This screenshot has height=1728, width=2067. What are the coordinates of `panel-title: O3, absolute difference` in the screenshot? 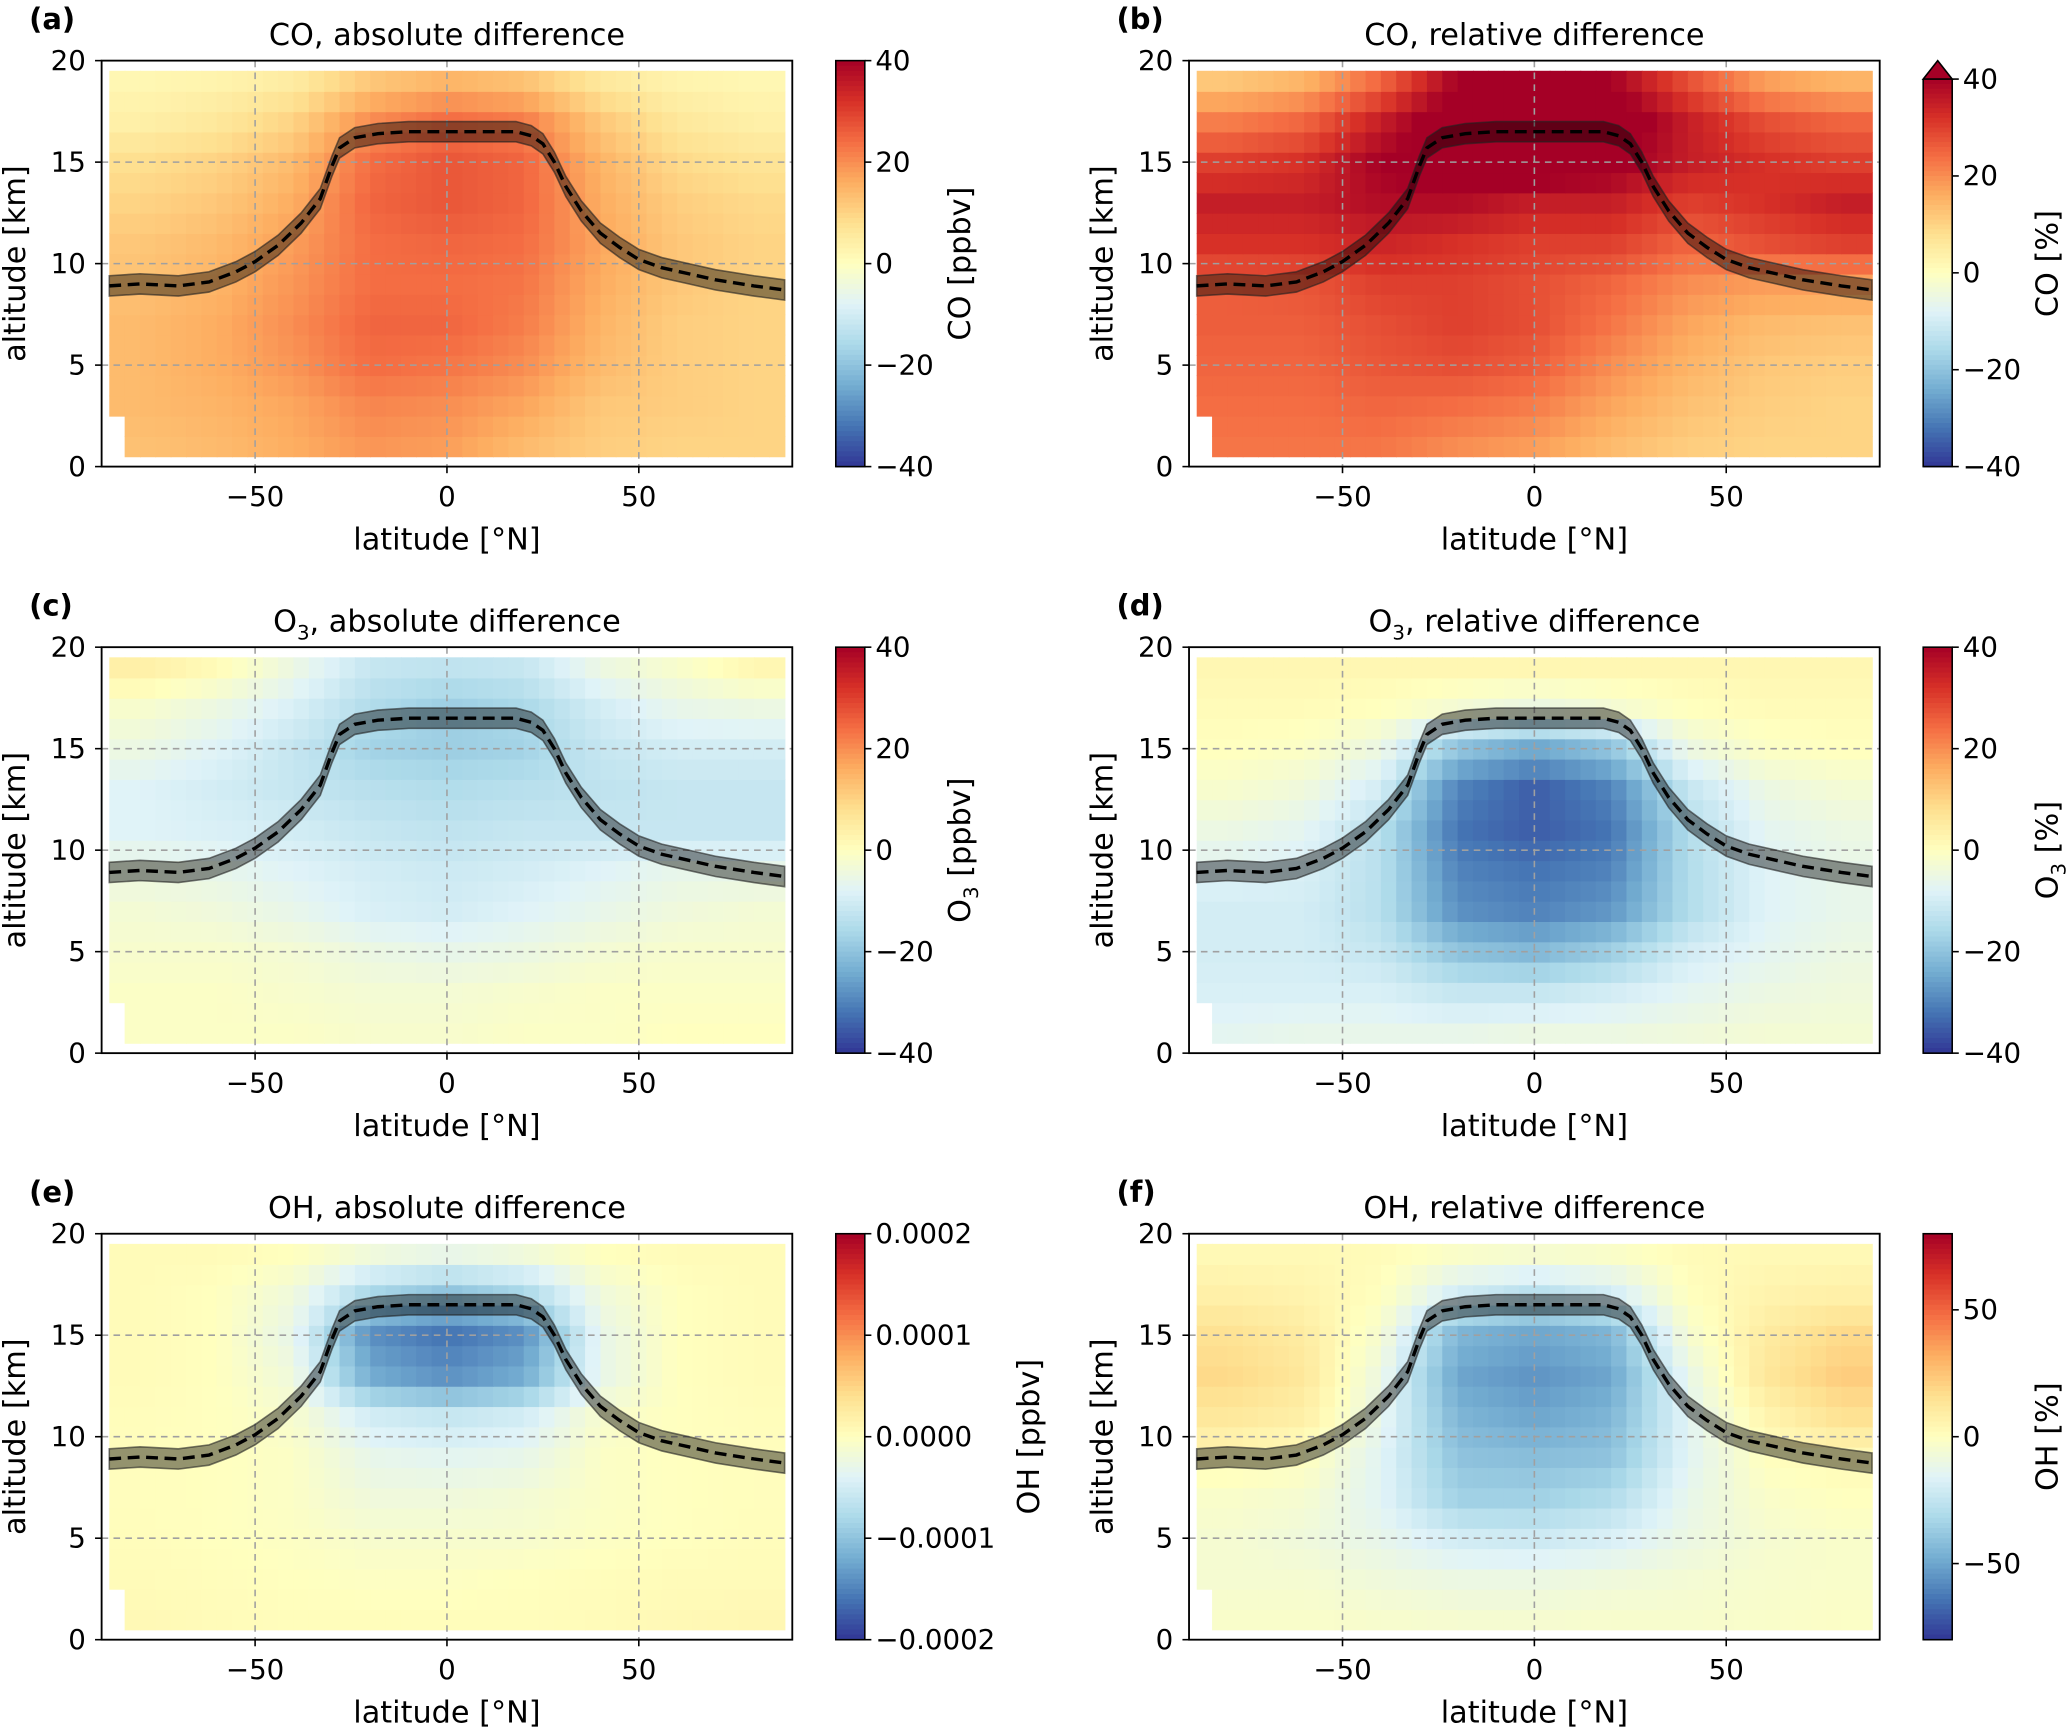 It's located at (447, 624).